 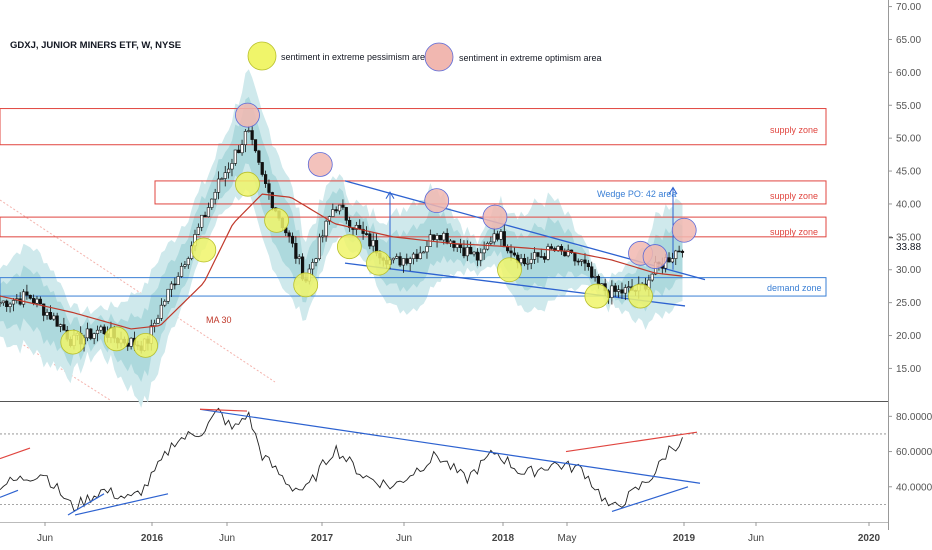 What do you see at coordinates (794, 232) in the screenshot?
I see `supply-zone-label-3: supply zone` at bounding box center [794, 232].